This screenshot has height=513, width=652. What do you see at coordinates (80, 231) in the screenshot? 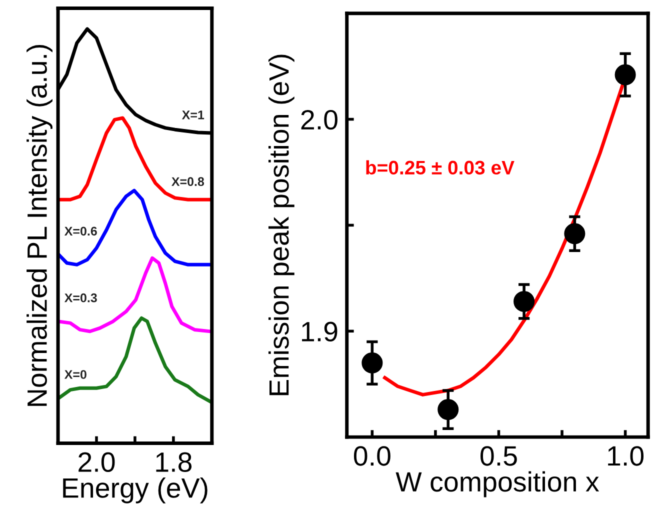
I see `series-label: X=0.6` at bounding box center [80, 231].